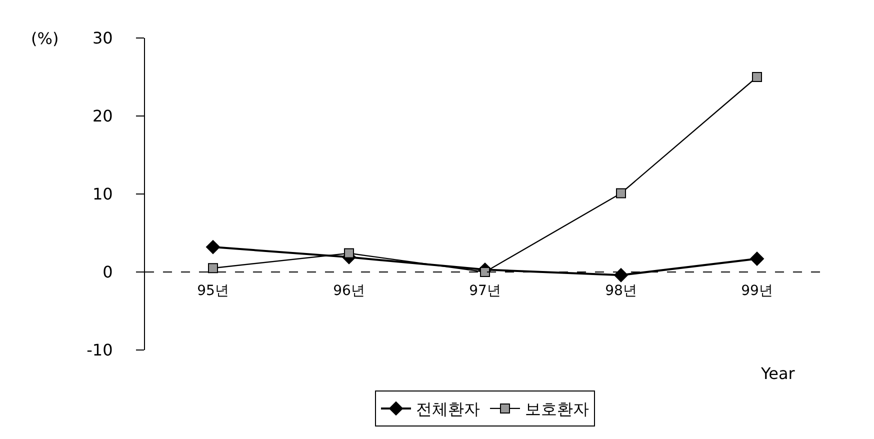  Describe the element at coordinates (349, 291) in the screenshot. I see `x-tick-label: 96년` at that location.